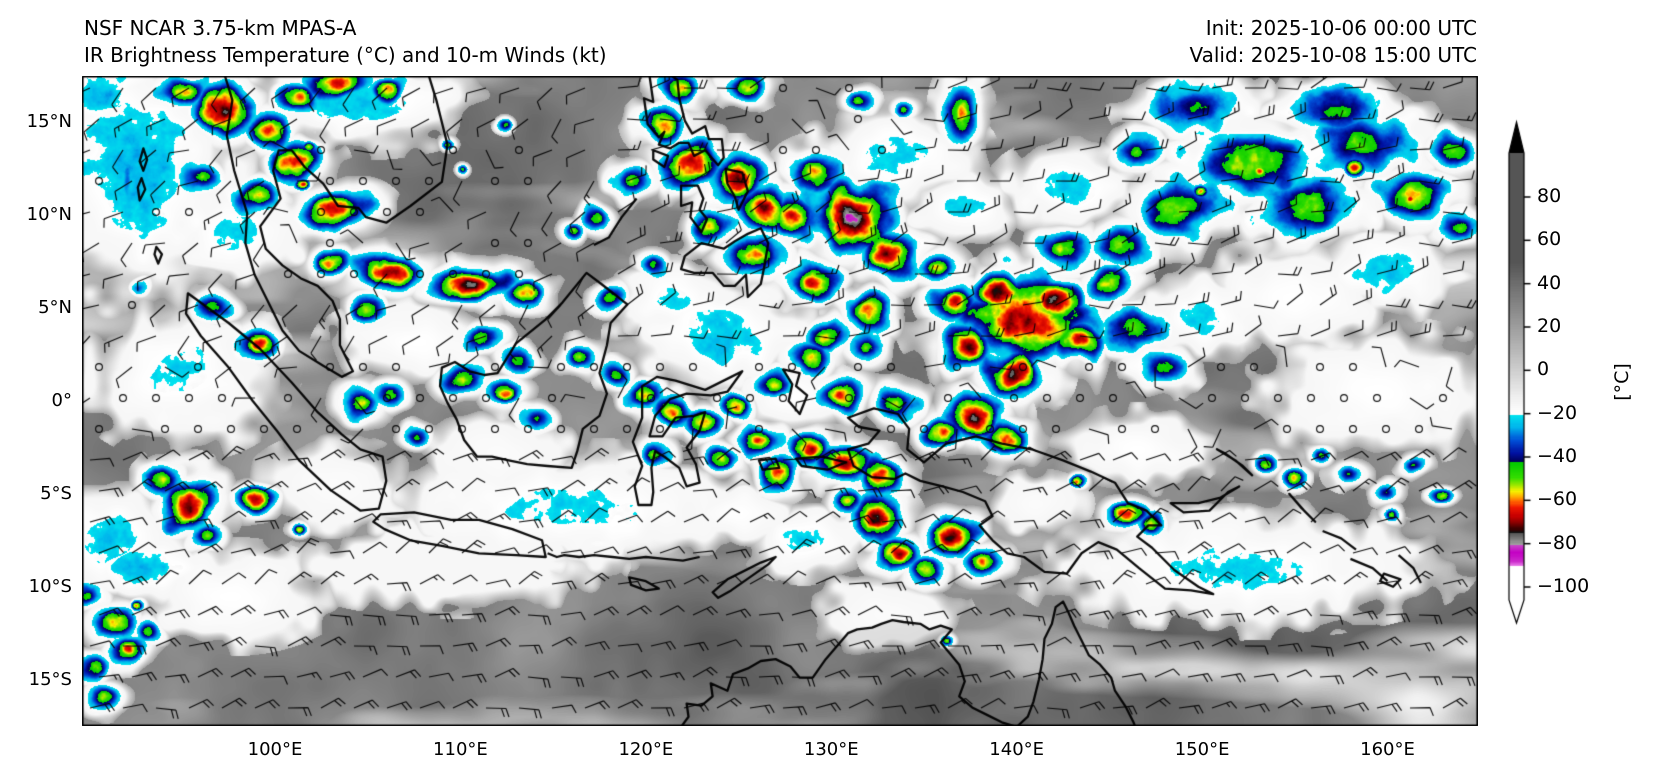 This screenshot has height=779, width=1653. I want to click on colorbar-tick-label: 80, so click(1549, 196).